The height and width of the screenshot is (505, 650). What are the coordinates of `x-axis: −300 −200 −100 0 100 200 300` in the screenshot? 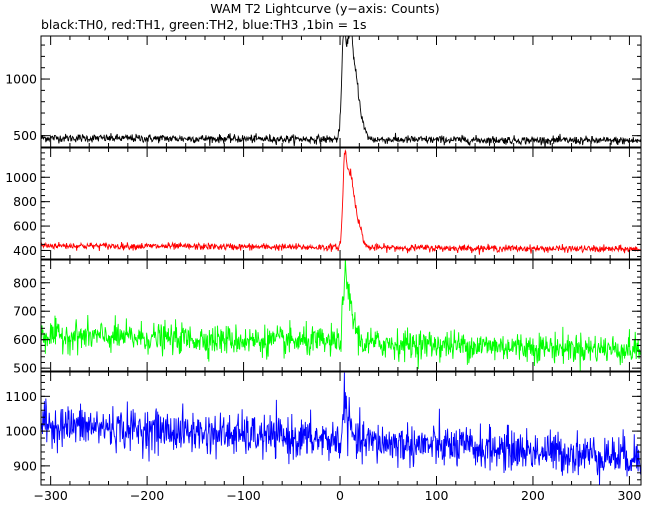 It's located at (337, 495).